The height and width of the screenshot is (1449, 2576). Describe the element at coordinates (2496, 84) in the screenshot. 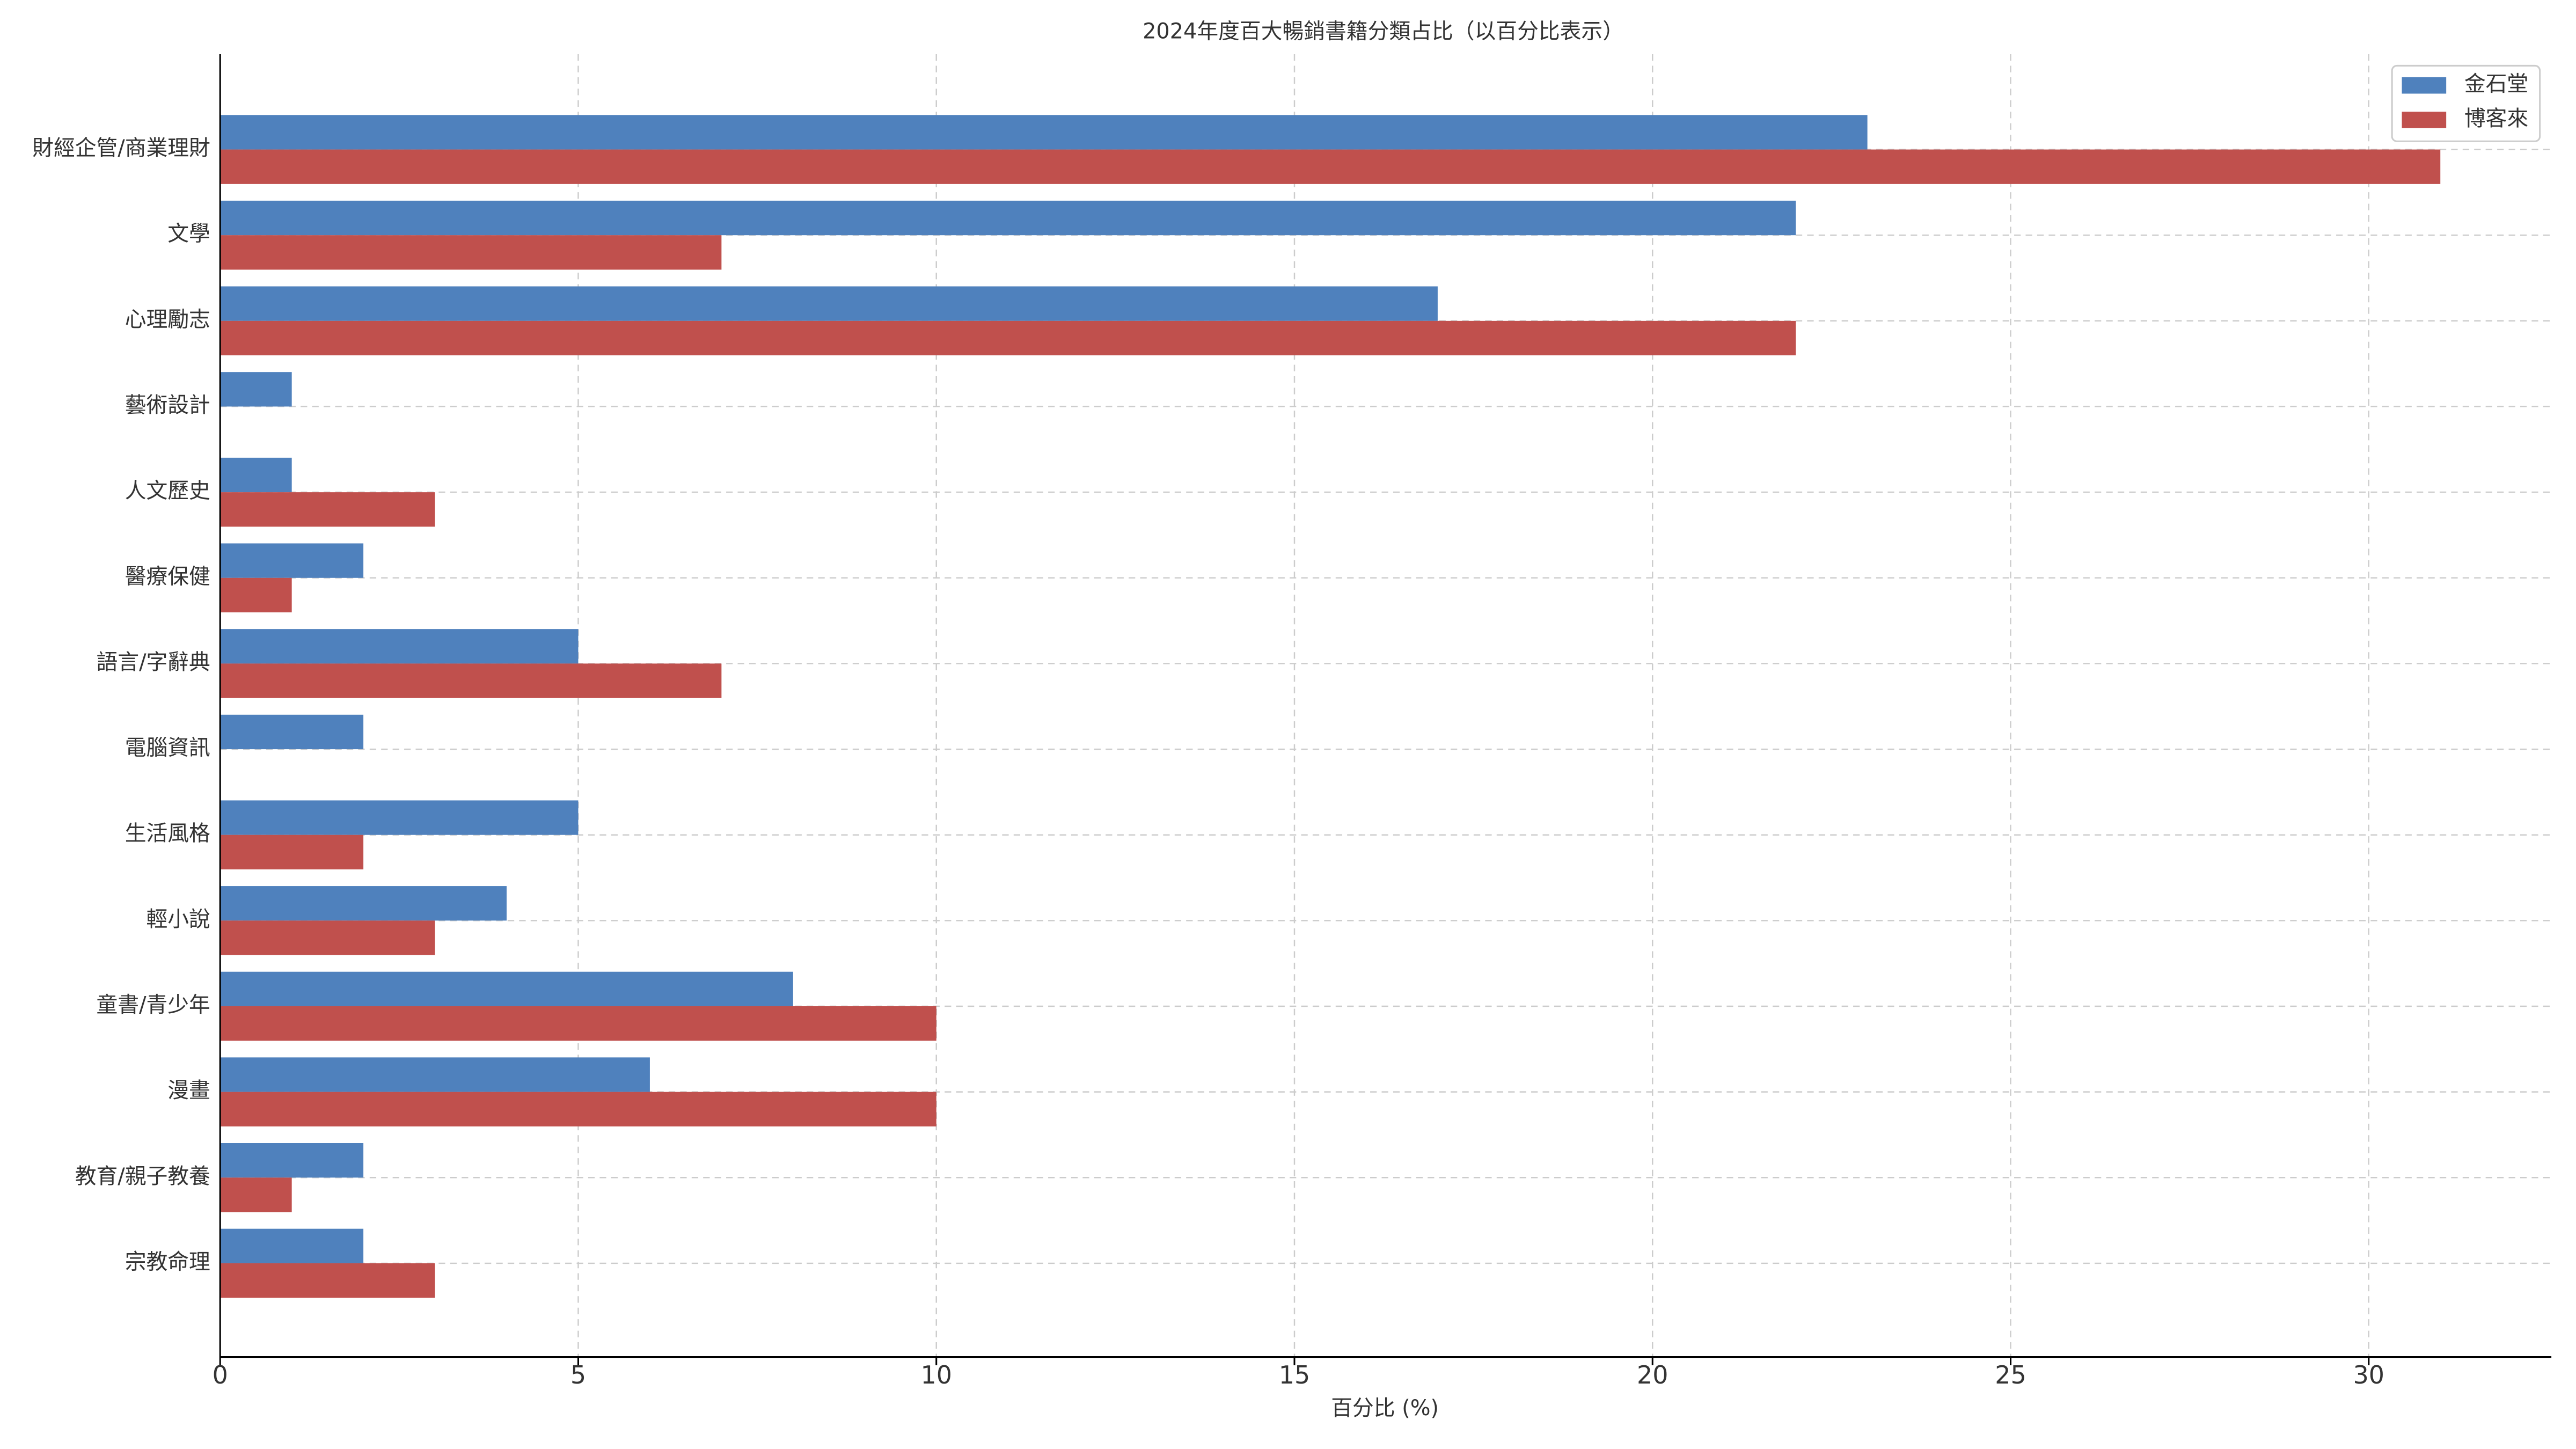

I see `legend-label: 金石堂` at that location.